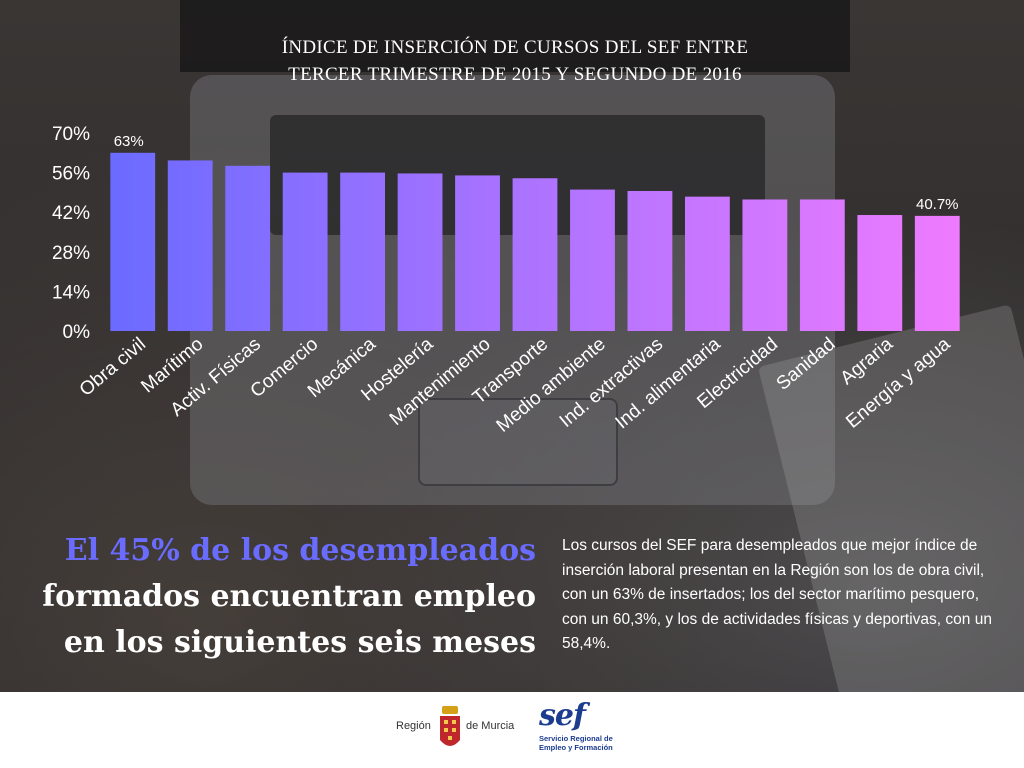  Describe the element at coordinates (576, 747) in the screenshot. I see `sef-subtitle-line-2: Empleo y Formación` at that location.